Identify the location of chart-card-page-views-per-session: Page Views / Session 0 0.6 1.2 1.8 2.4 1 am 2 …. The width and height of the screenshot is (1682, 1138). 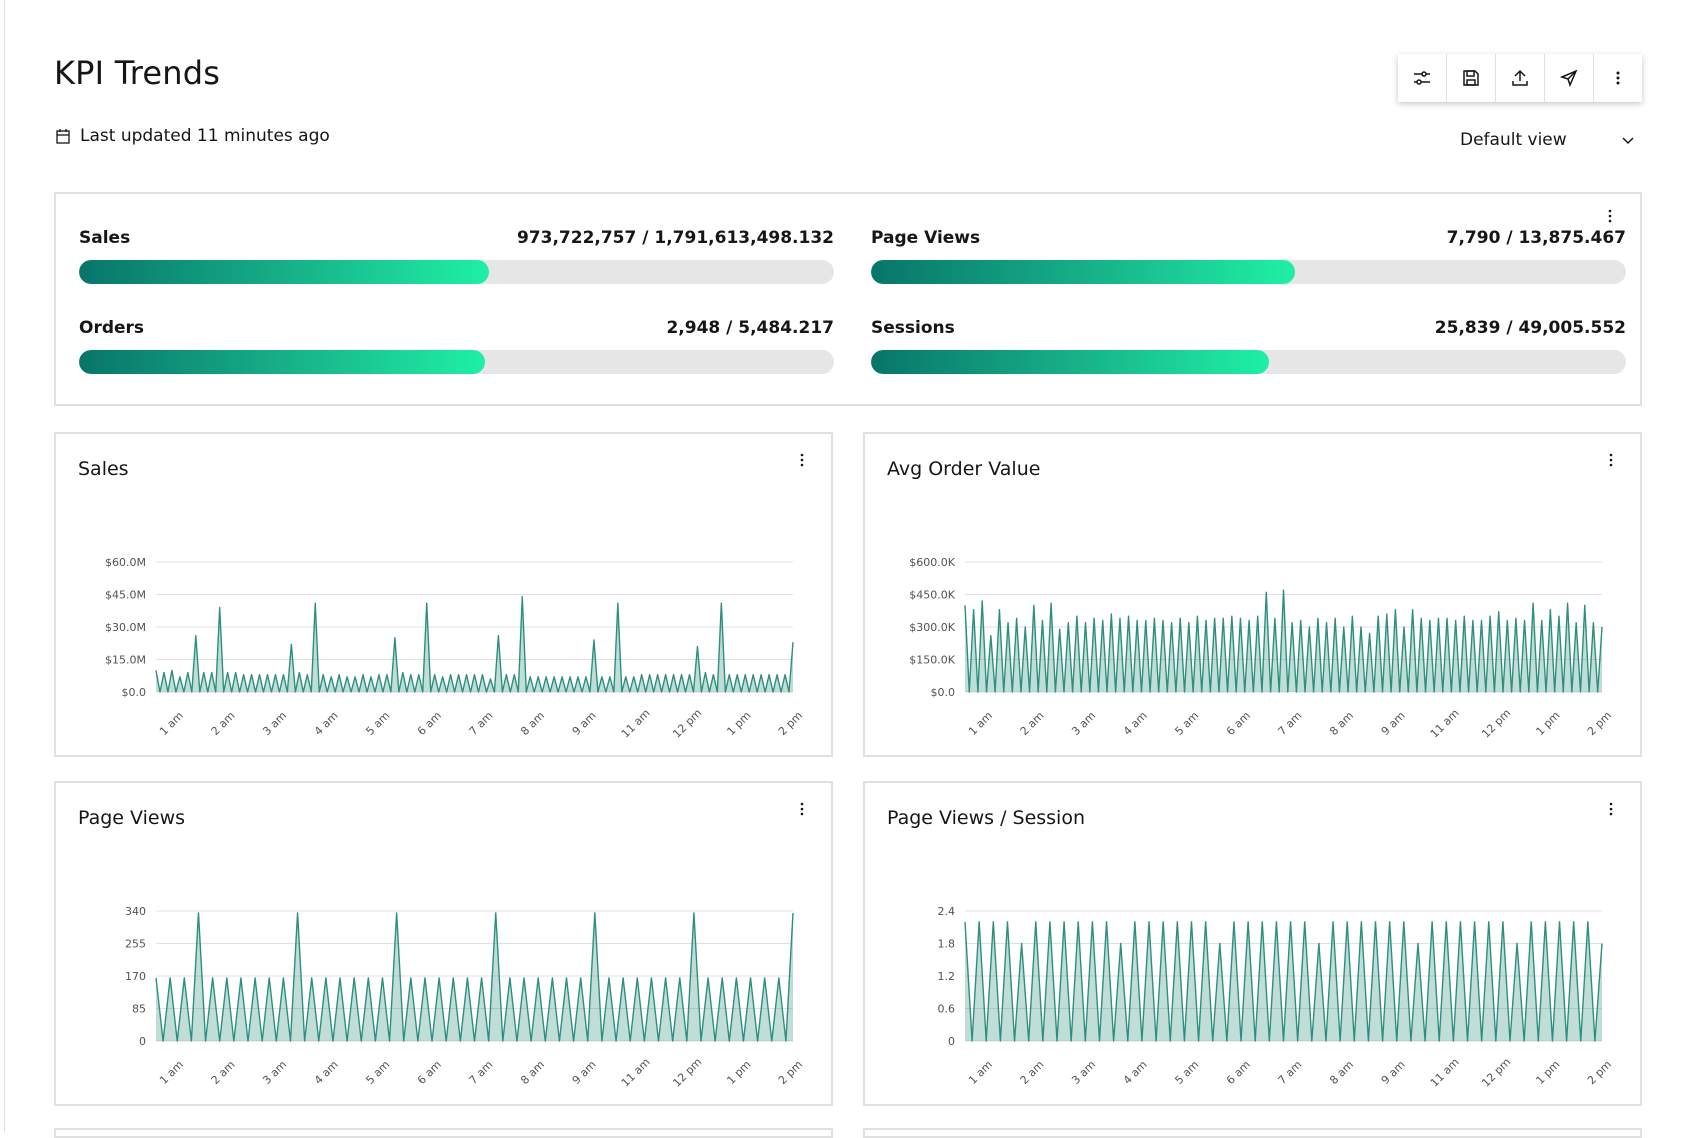
(1252, 943).